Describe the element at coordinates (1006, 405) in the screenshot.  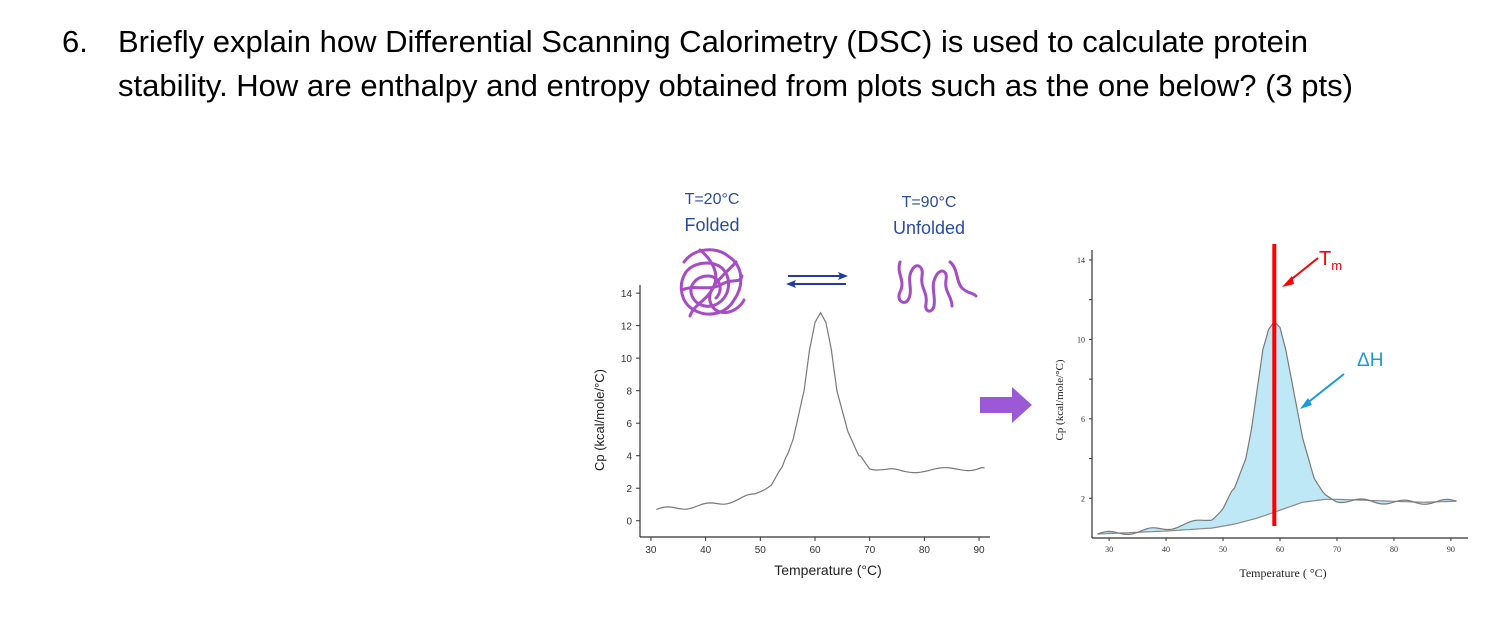
I see `transition-arrow` at that location.